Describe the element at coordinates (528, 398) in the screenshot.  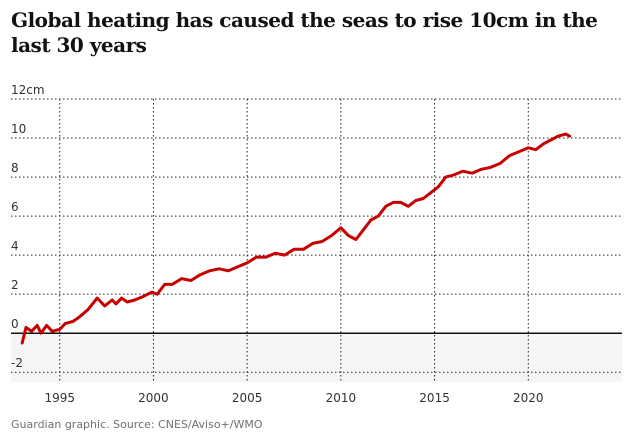
I see `x-tick-label: 2020` at that location.